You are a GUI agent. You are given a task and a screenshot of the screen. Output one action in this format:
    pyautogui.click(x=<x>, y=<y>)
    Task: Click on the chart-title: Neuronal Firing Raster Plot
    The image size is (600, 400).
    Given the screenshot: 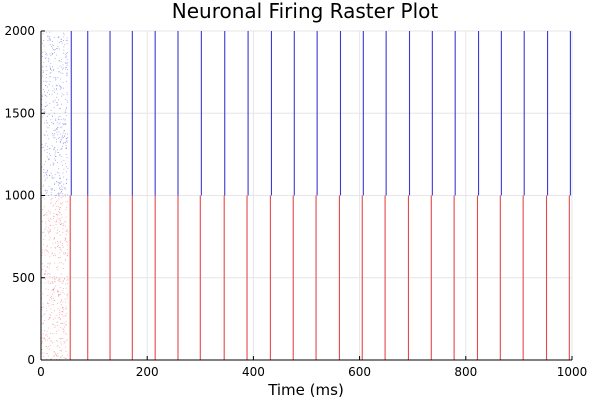 What is the action you would take?
    pyautogui.click(x=305, y=11)
    